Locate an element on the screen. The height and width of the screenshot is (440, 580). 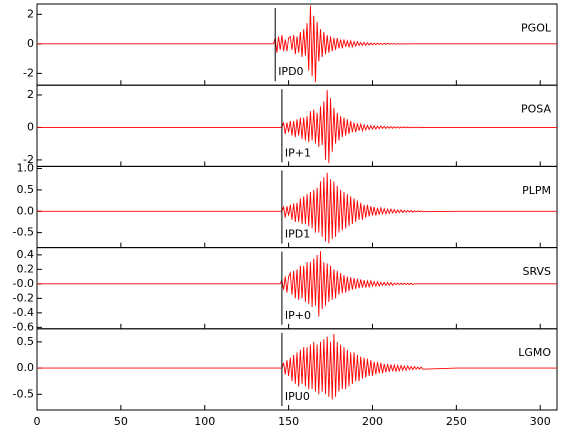
pick-label: IPU0 is located at coordinates (297, 396).